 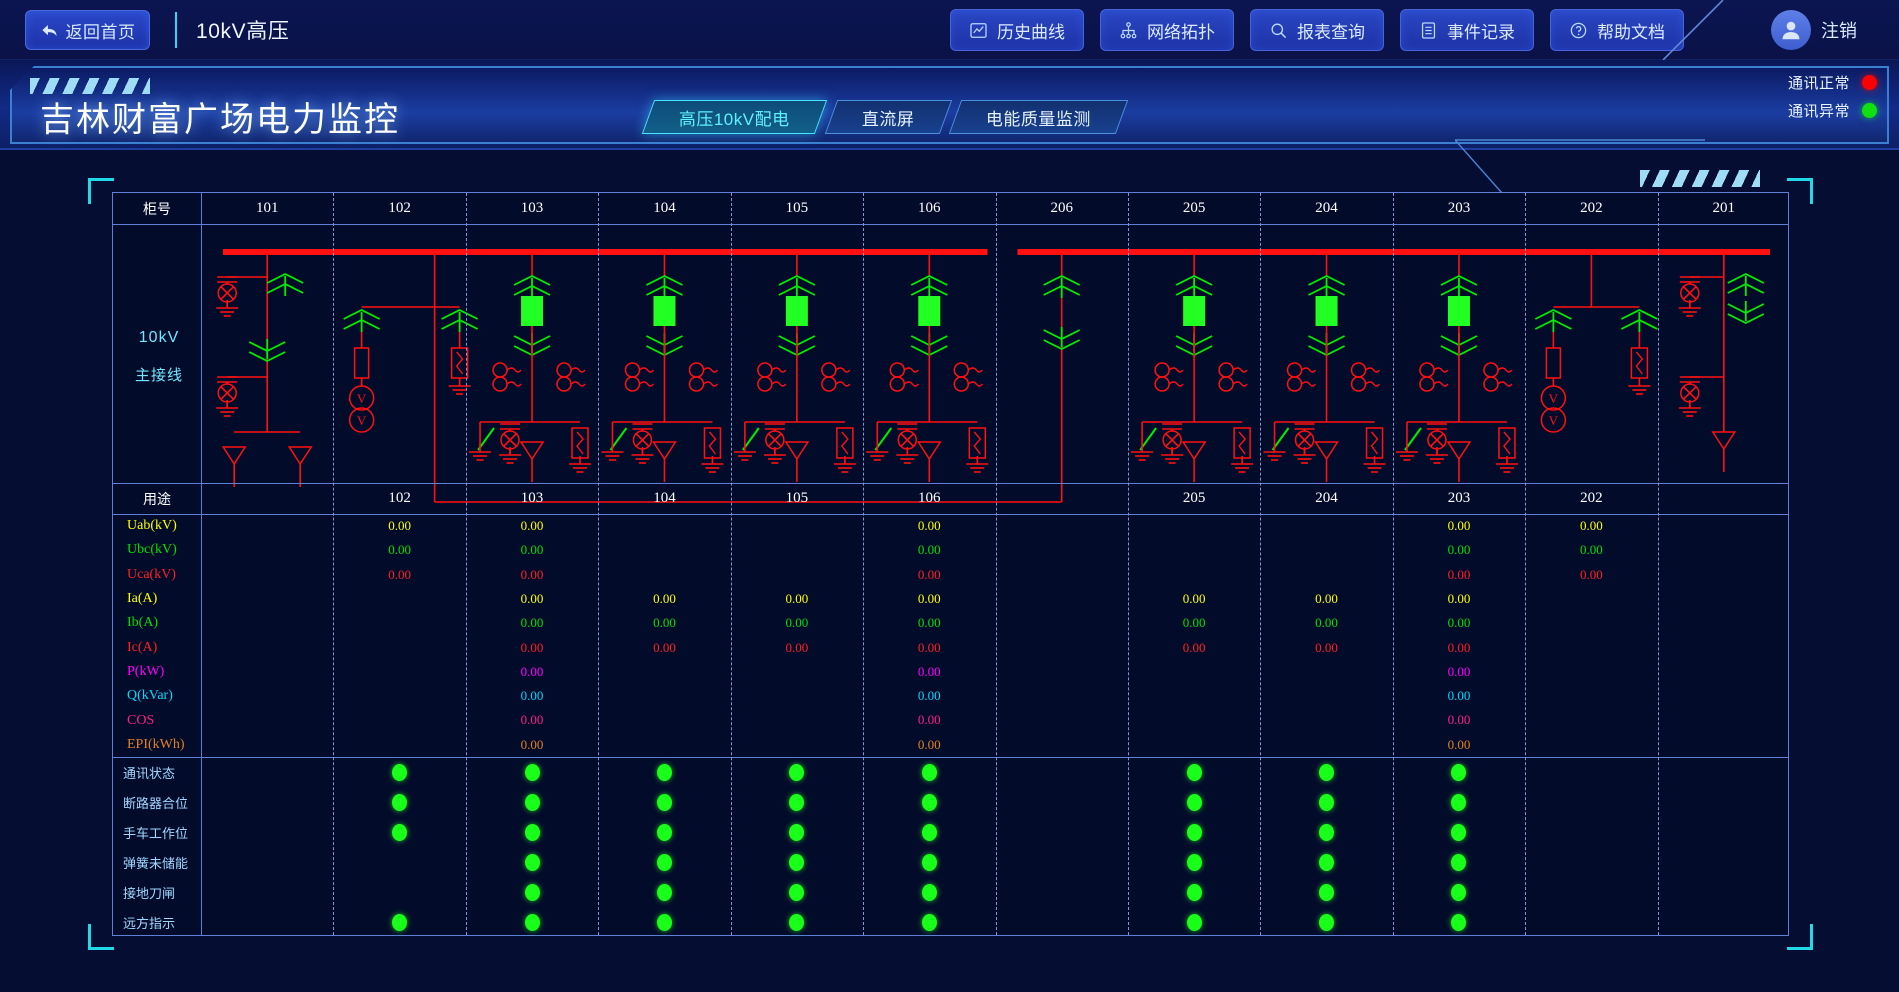 I want to click on report-query-label: 报表查询, so click(x=1331, y=32).